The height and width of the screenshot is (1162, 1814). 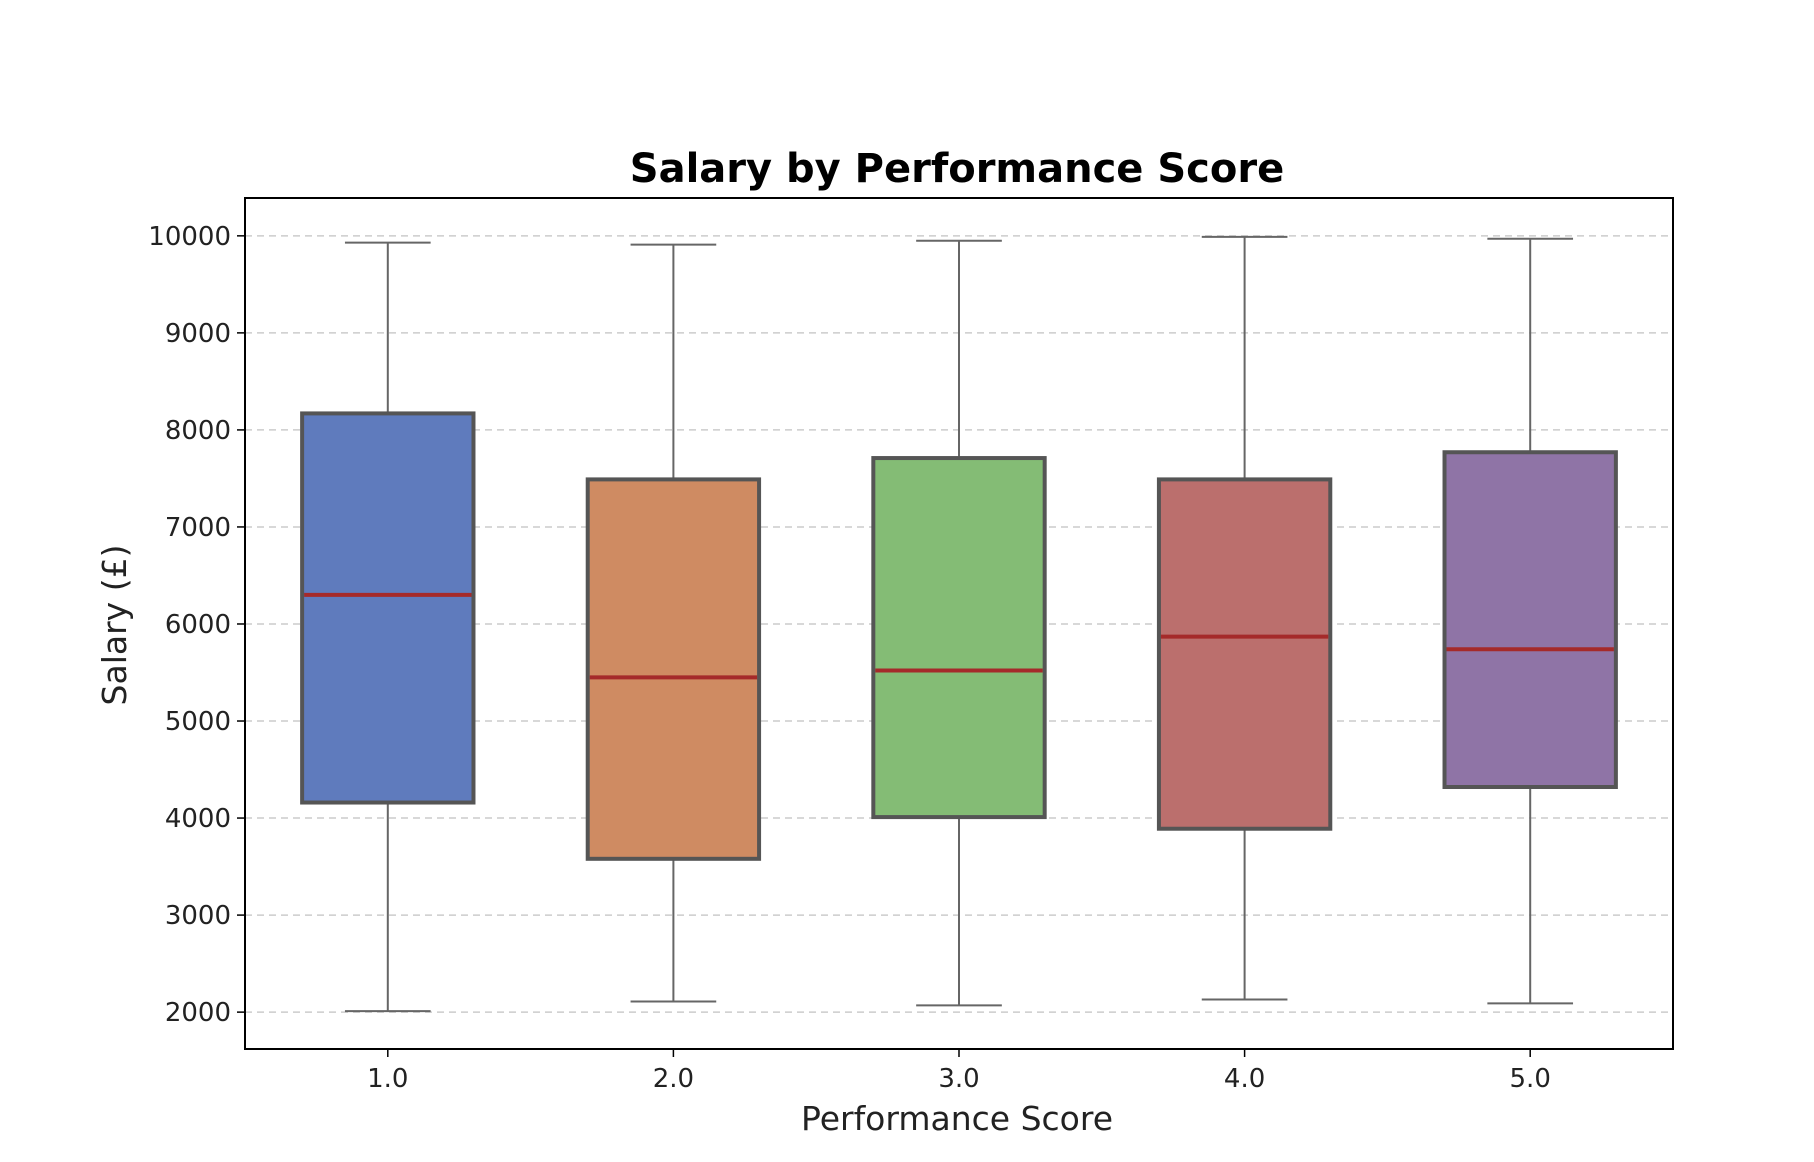 What do you see at coordinates (198, 1013) in the screenshot?
I see `y-tick-label: 2000` at bounding box center [198, 1013].